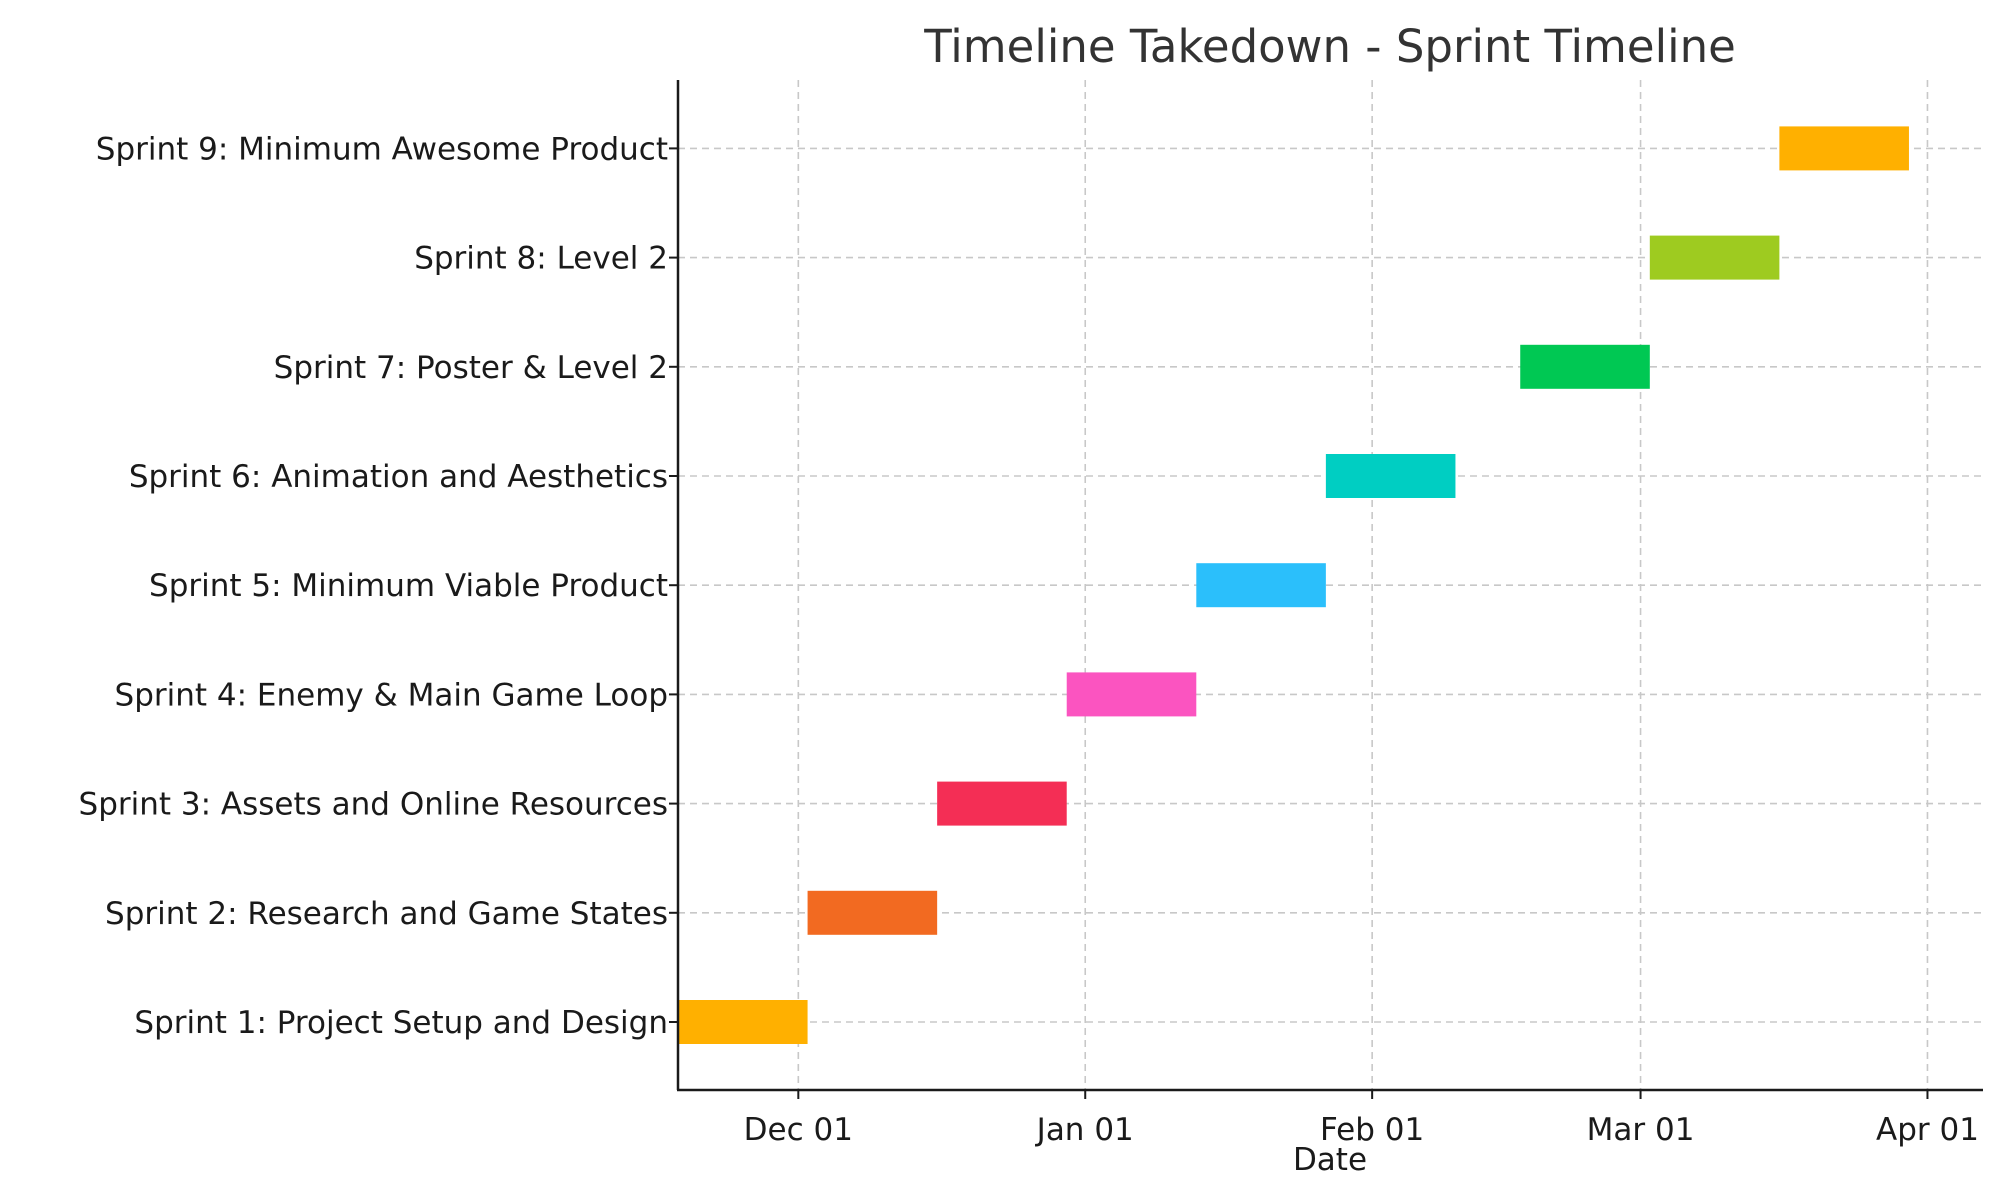  Describe the element at coordinates (382, 149) in the screenshot. I see `y-tick-label: Sprint 9: Minimum Awesome Product` at that location.